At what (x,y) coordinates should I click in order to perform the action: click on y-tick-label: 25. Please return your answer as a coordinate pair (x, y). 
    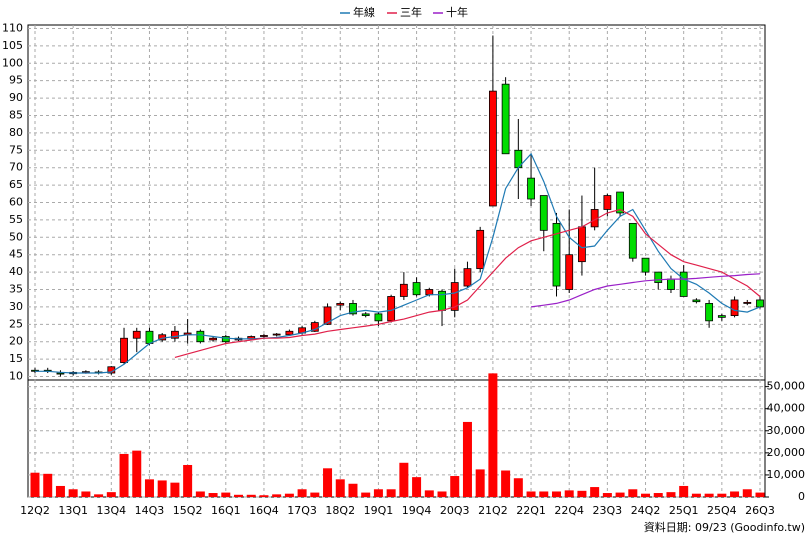
    Looking at the image, I should click on (16, 323).